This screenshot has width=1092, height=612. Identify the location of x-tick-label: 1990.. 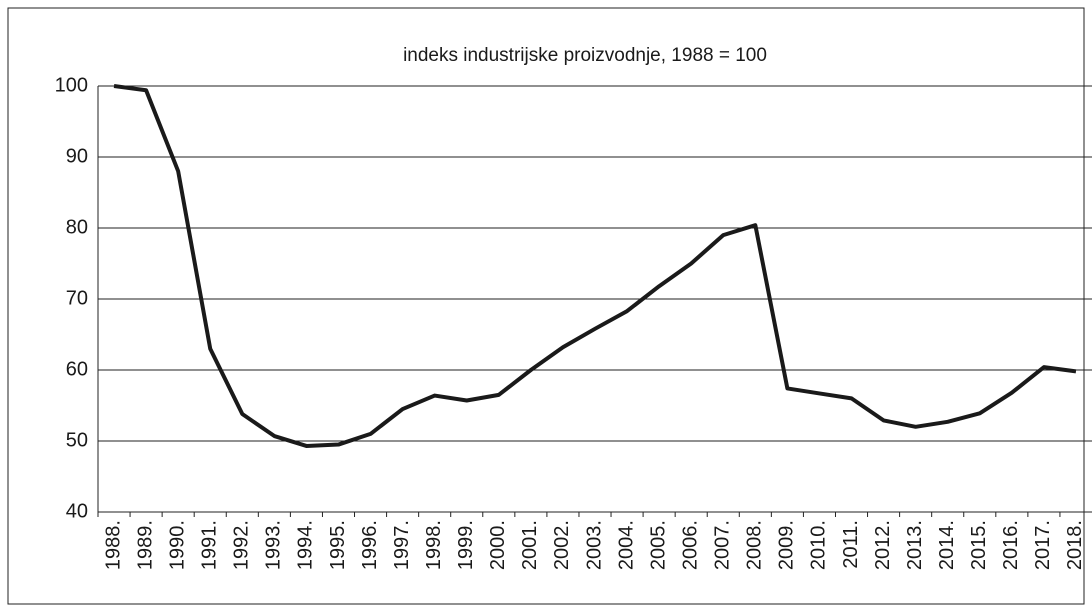
(177, 545).